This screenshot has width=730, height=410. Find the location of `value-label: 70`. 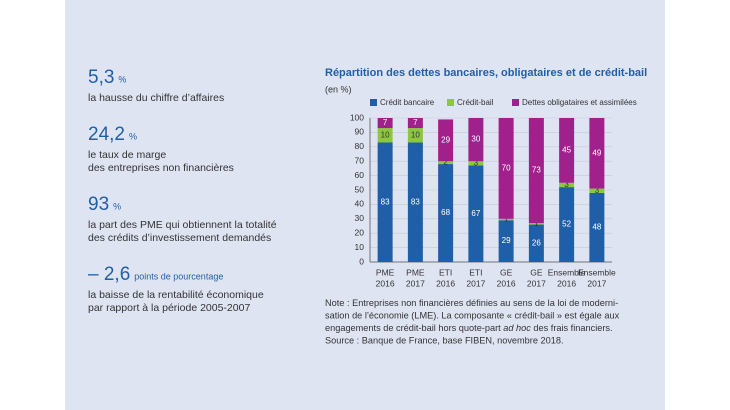

value-label: 70 is located at coordinates (506, 168).